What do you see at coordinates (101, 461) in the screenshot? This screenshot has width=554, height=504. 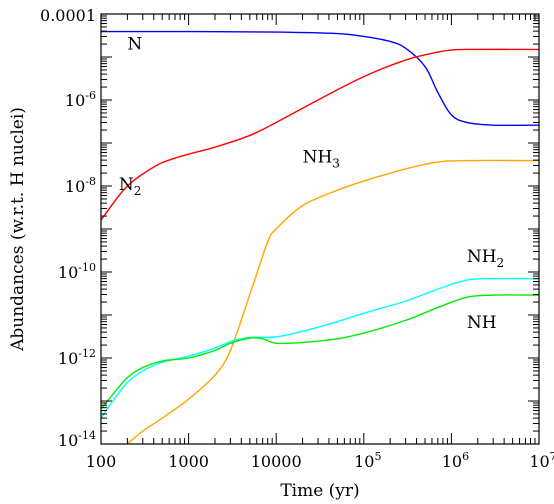 I see `x-tick-label: 100` at bounding box center [101, 461].